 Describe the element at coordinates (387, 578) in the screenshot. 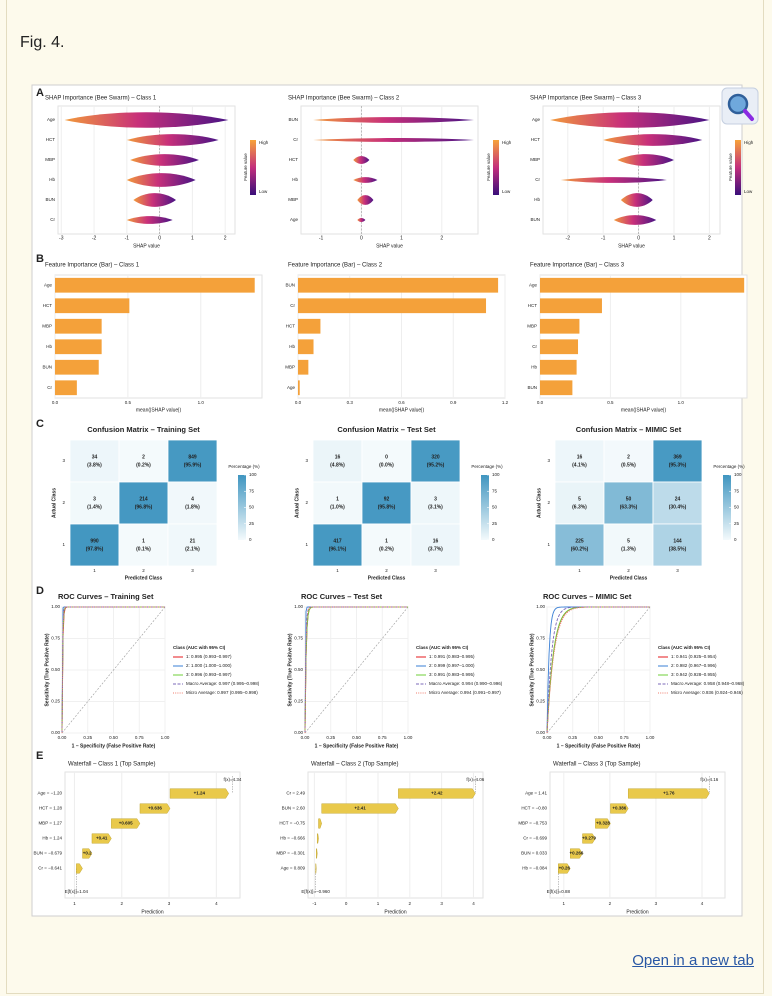

I see `x-axis-label: Predicted Class` at that location.